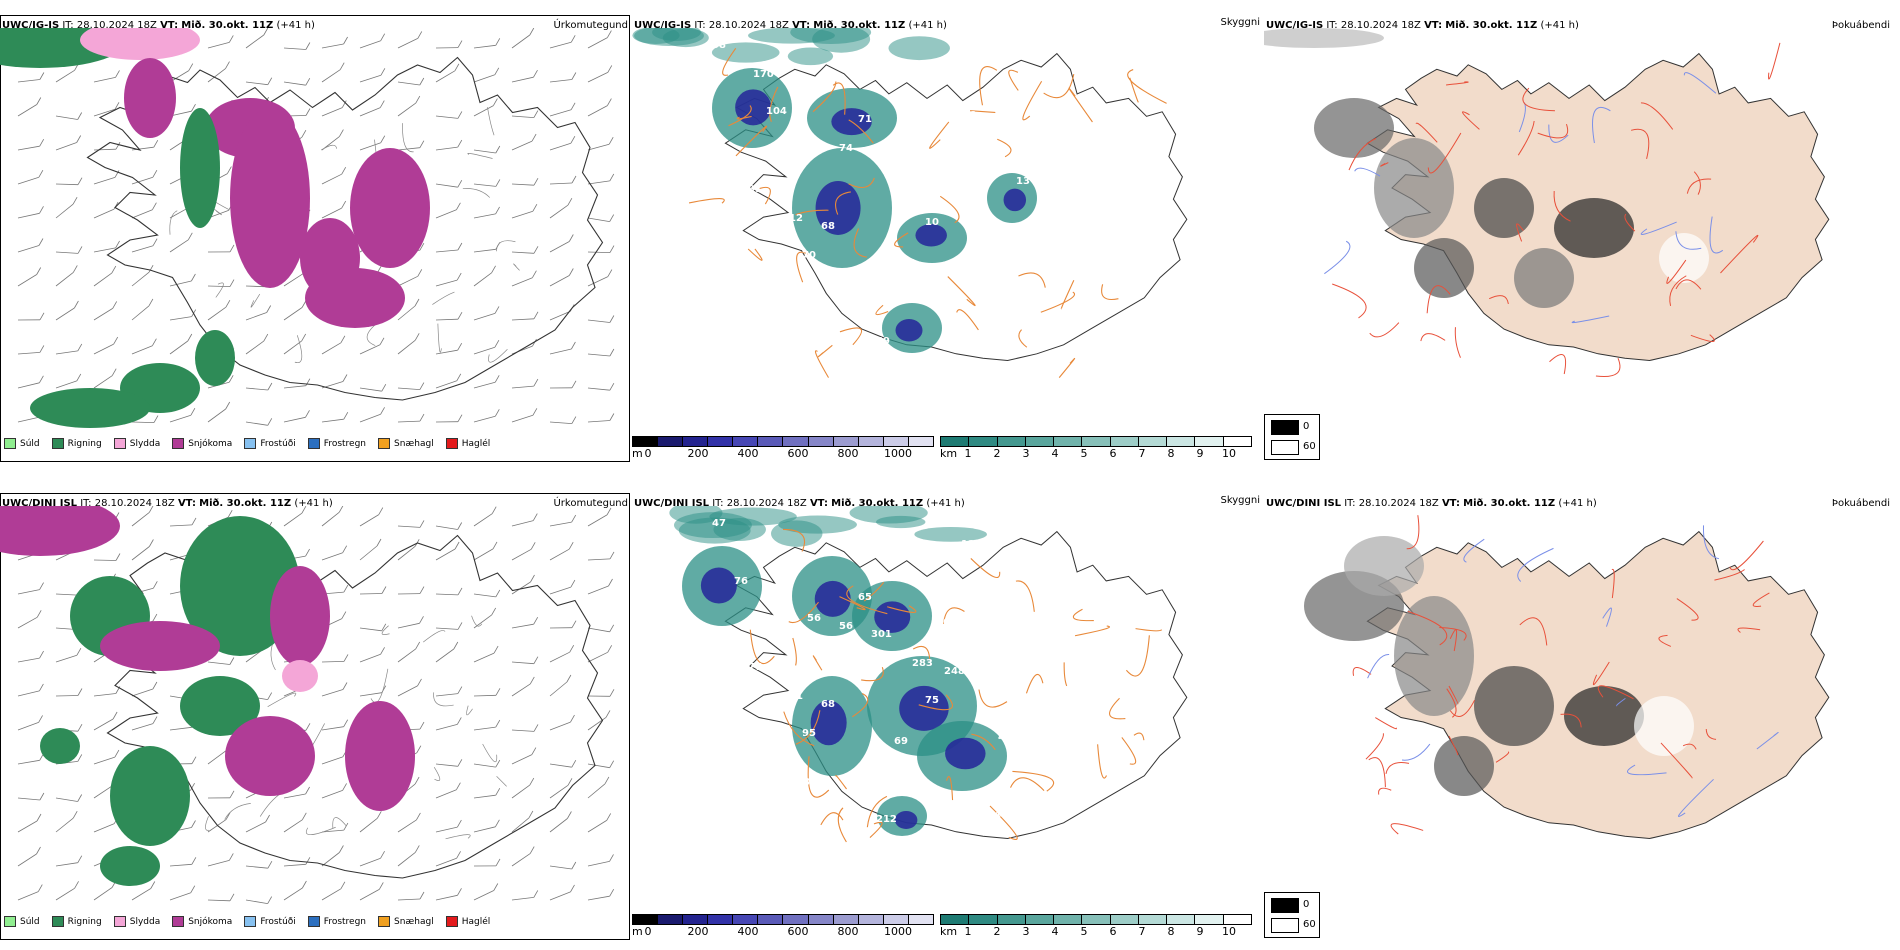 The height and width of the screenshot is (950, 1900). What do you see at coordinates (755, 189) in the screenshot?
I see `visibility-value-label: 91` at bounding box center [755, 189].